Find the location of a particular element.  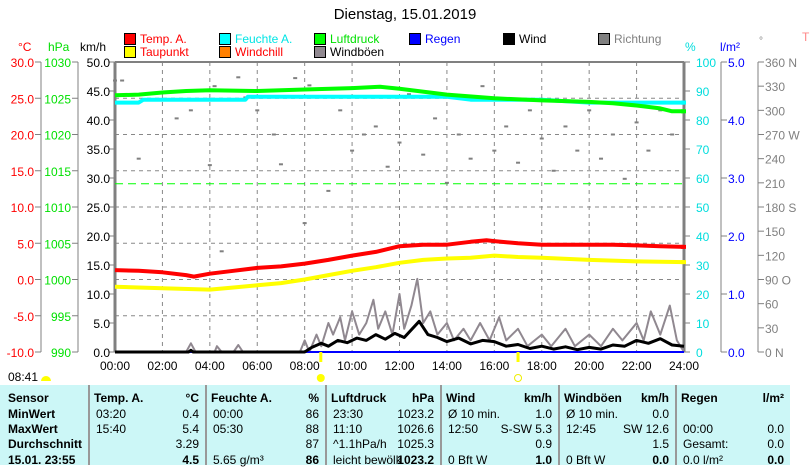

humidity-axis-tick-label: 90 is located at coordinates (703, 92).